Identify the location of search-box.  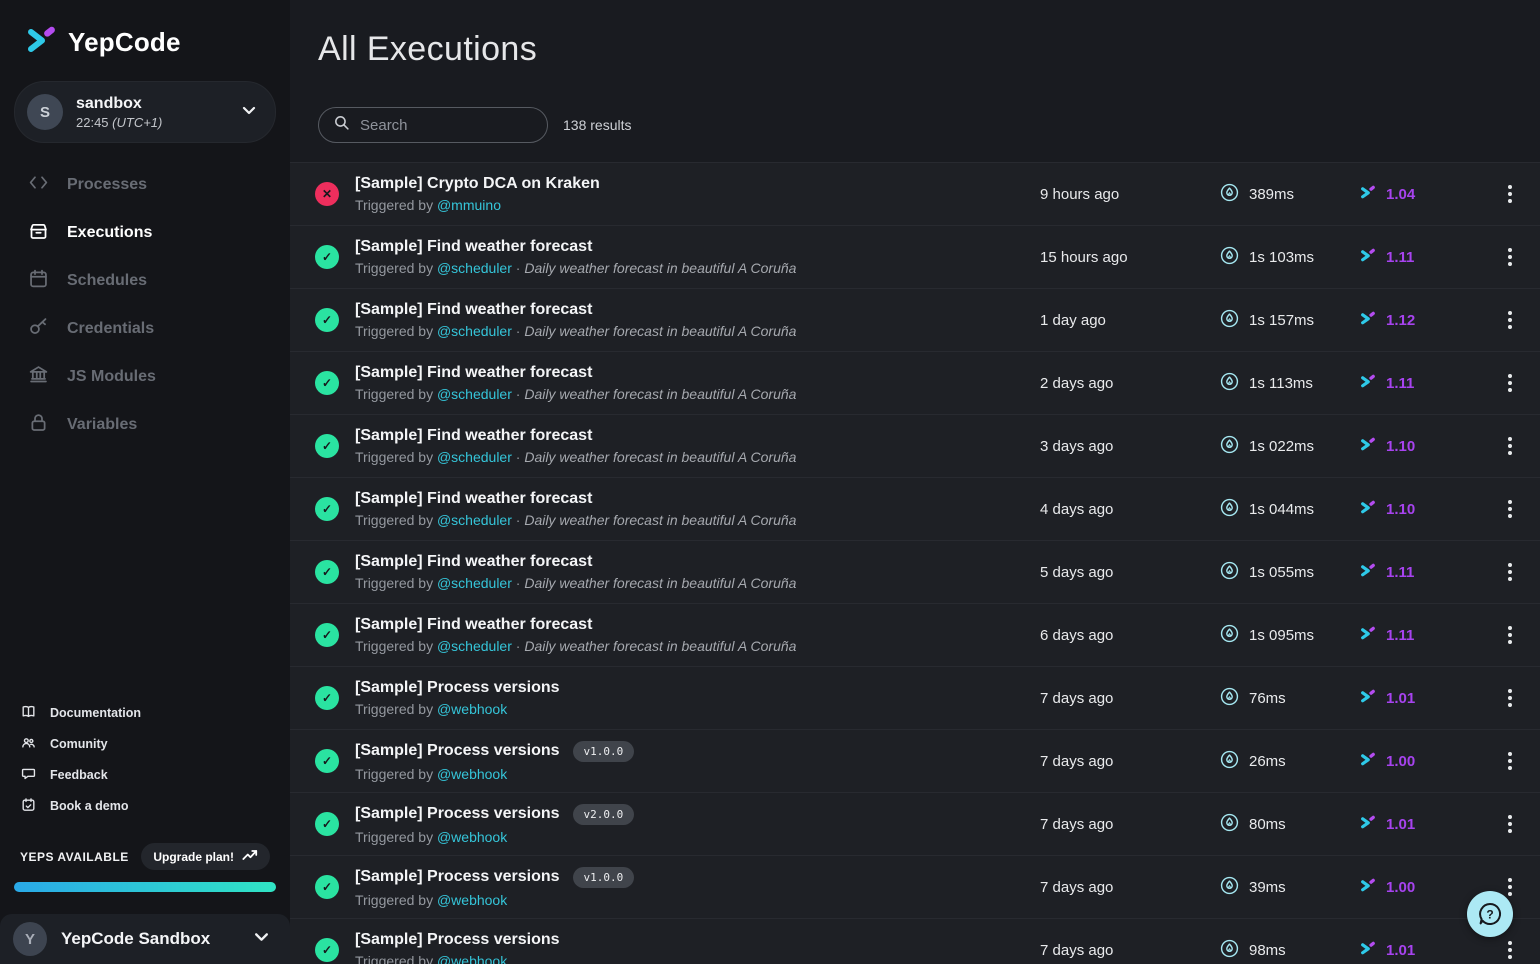
(433, 125).